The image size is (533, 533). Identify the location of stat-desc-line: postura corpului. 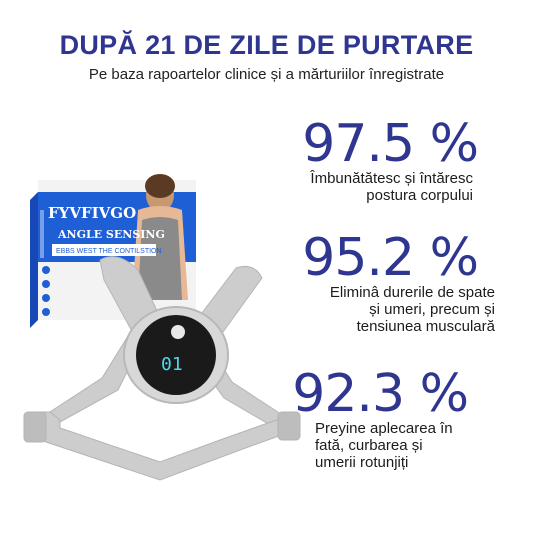
(419, 195).